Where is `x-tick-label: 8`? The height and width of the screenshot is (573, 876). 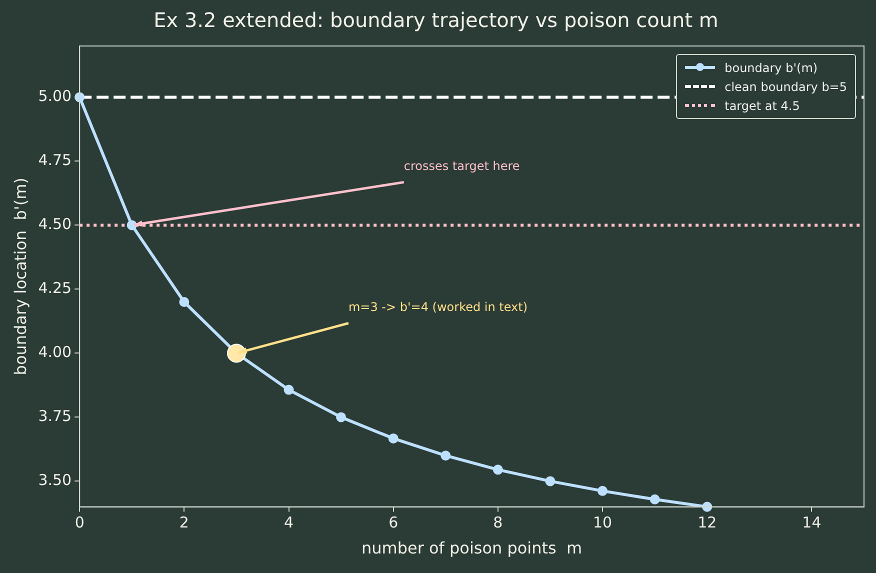 x-tick-label: 8 is located at coordinates (498, 523).